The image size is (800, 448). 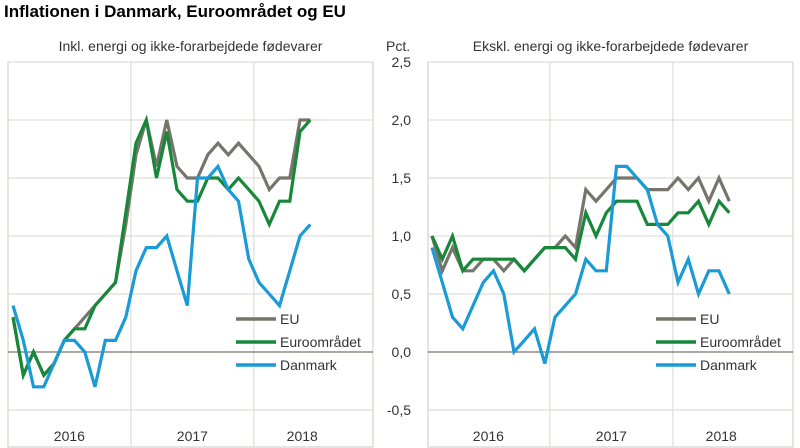 What do you see at coordinates (402, 62) in the screenshot?
I see `y-tick-label: 2,5` at bounding box center [402, 62].